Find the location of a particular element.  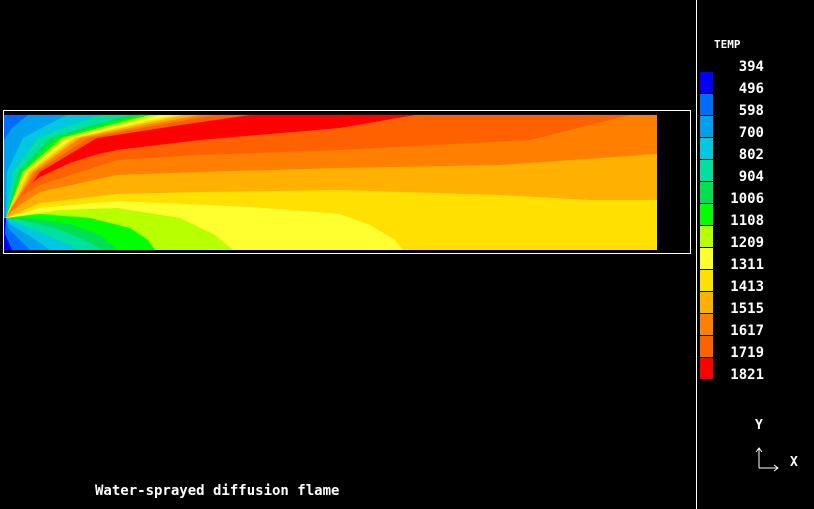

colorbar-label: 1821 is located at coordinates (747, 375).